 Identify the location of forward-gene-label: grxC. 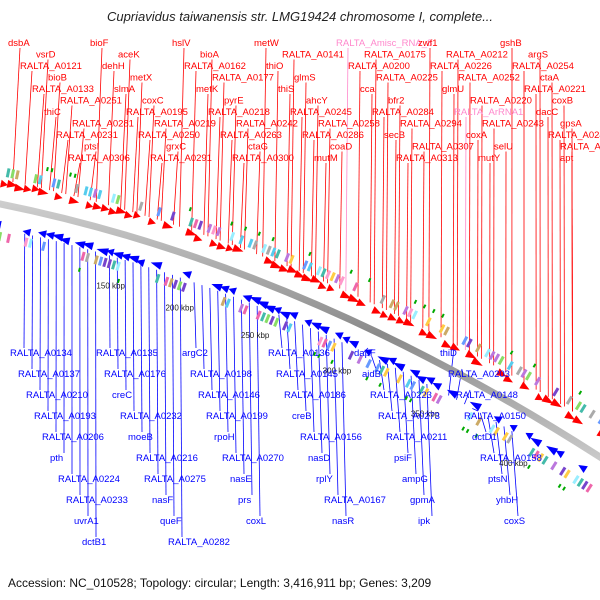
(176, 147).